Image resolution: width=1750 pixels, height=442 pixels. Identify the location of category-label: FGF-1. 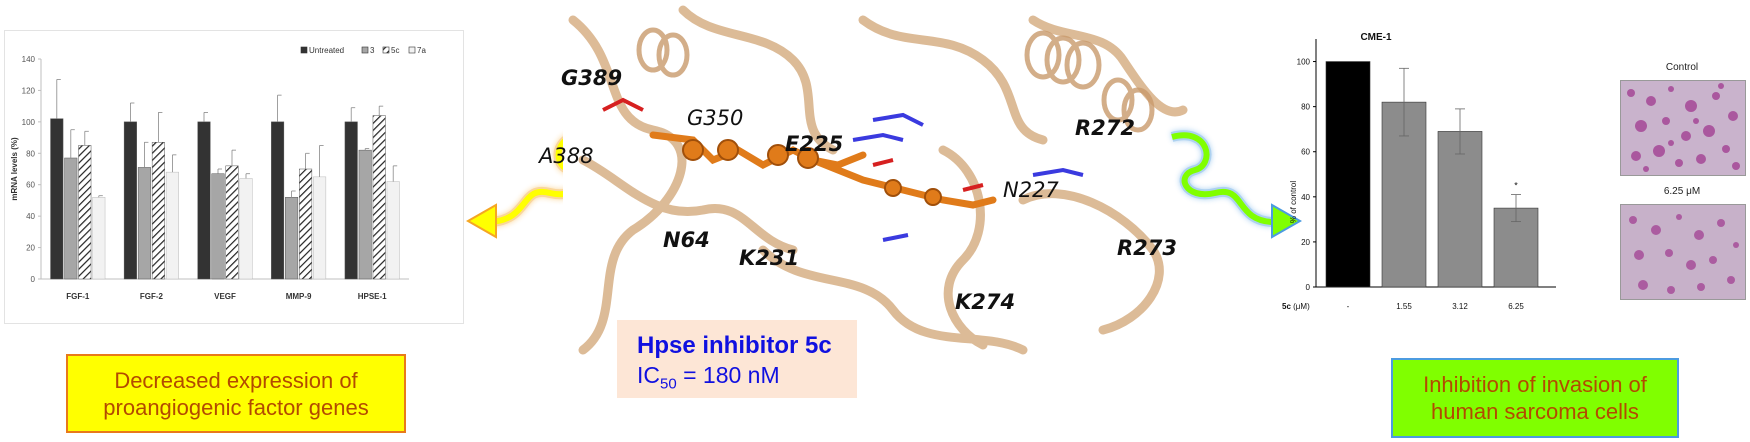
(78, 296).